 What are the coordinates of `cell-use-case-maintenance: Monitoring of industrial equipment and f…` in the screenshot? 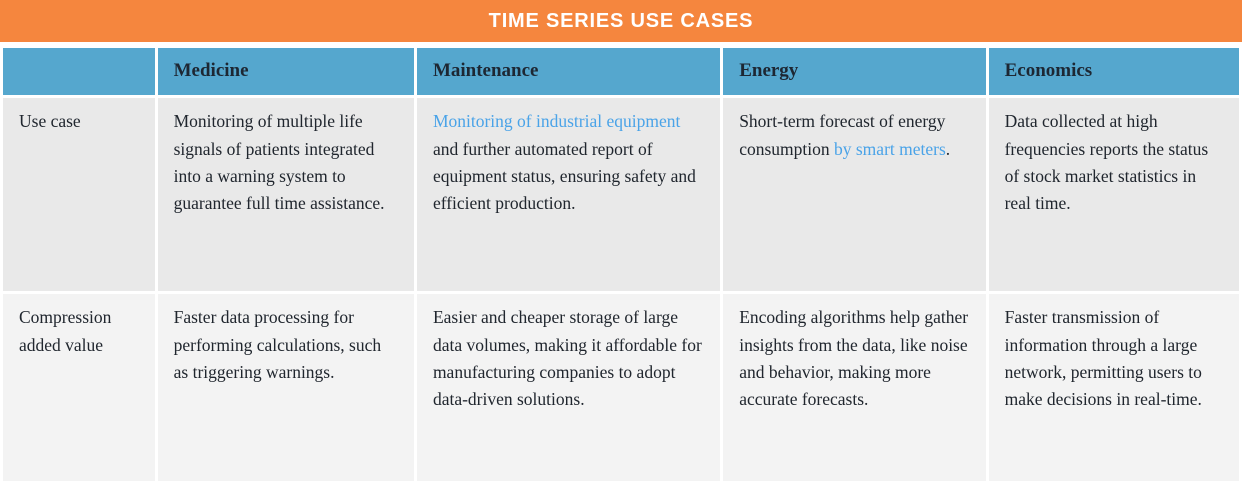 It's located at (568, 195).